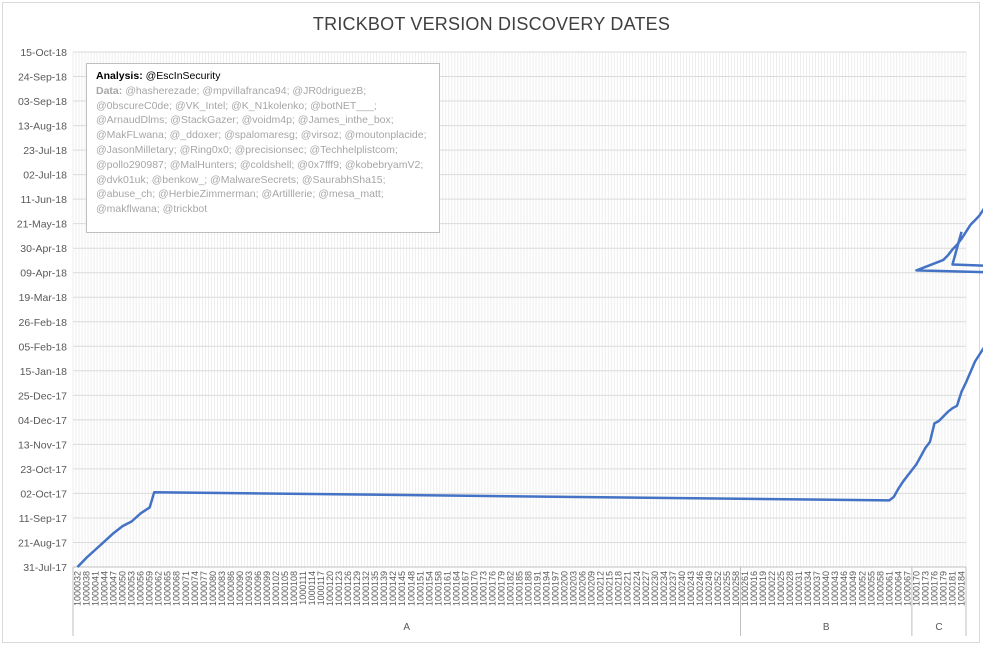  What do you see at coordinates (871, 588) in the screenshot?
I see `x-tick-label: 1000055` at bounding box center [871, 588].